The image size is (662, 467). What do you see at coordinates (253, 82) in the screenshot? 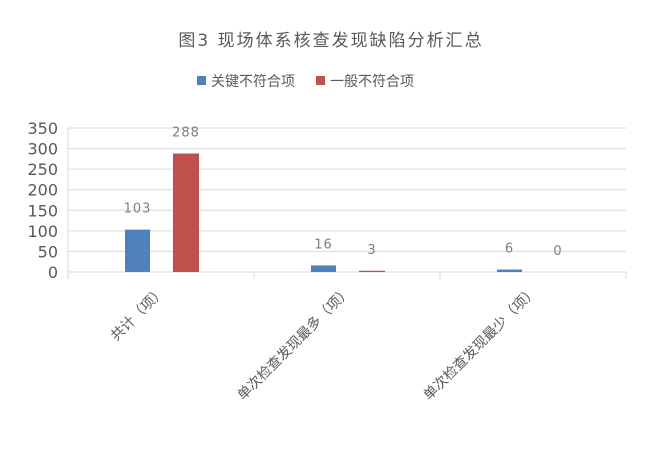
I see `legend-label: 关键不符合项` at bounding box center [253, 82].